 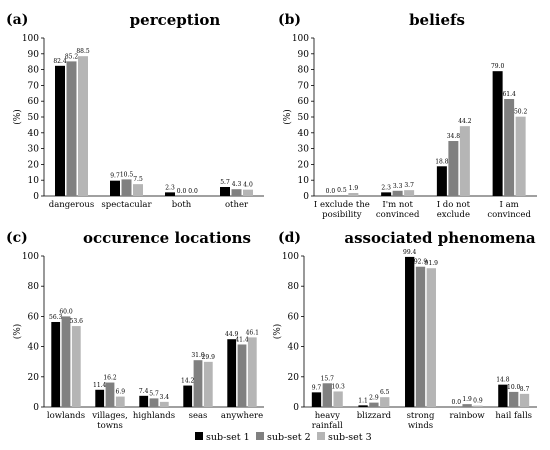 What do you see at coordinates (209, 357) in the screenshot?
I see `data-label-c-3-2: 29.9` at bounding box center [209, 357].